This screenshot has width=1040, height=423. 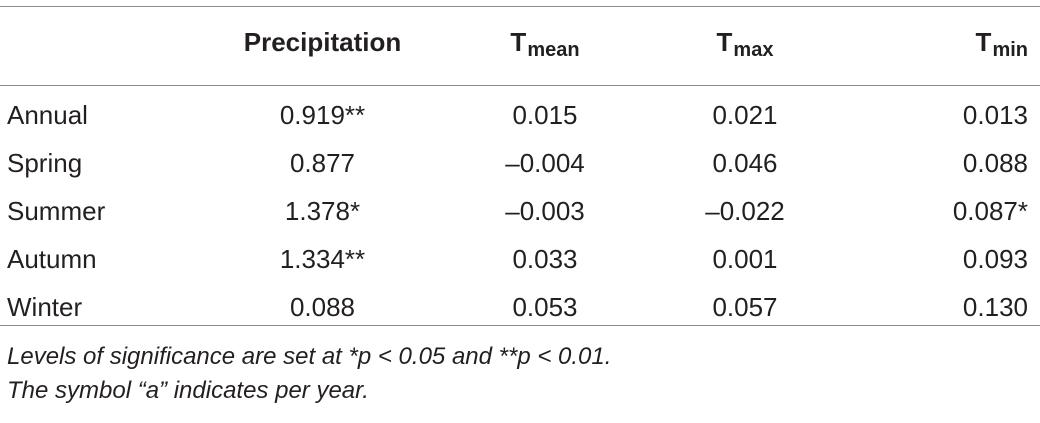 I want to click on header-tmax-sub: max, so click(x=753, y=50).